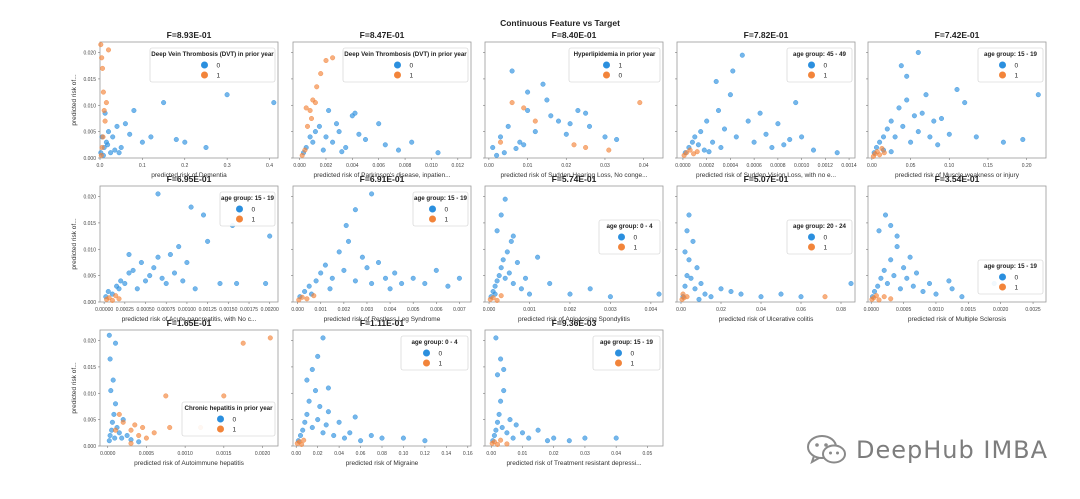  Describe the element at coordinates (721, 310) in the screenshot. I see `x-tick-label: 0.02` at that location.